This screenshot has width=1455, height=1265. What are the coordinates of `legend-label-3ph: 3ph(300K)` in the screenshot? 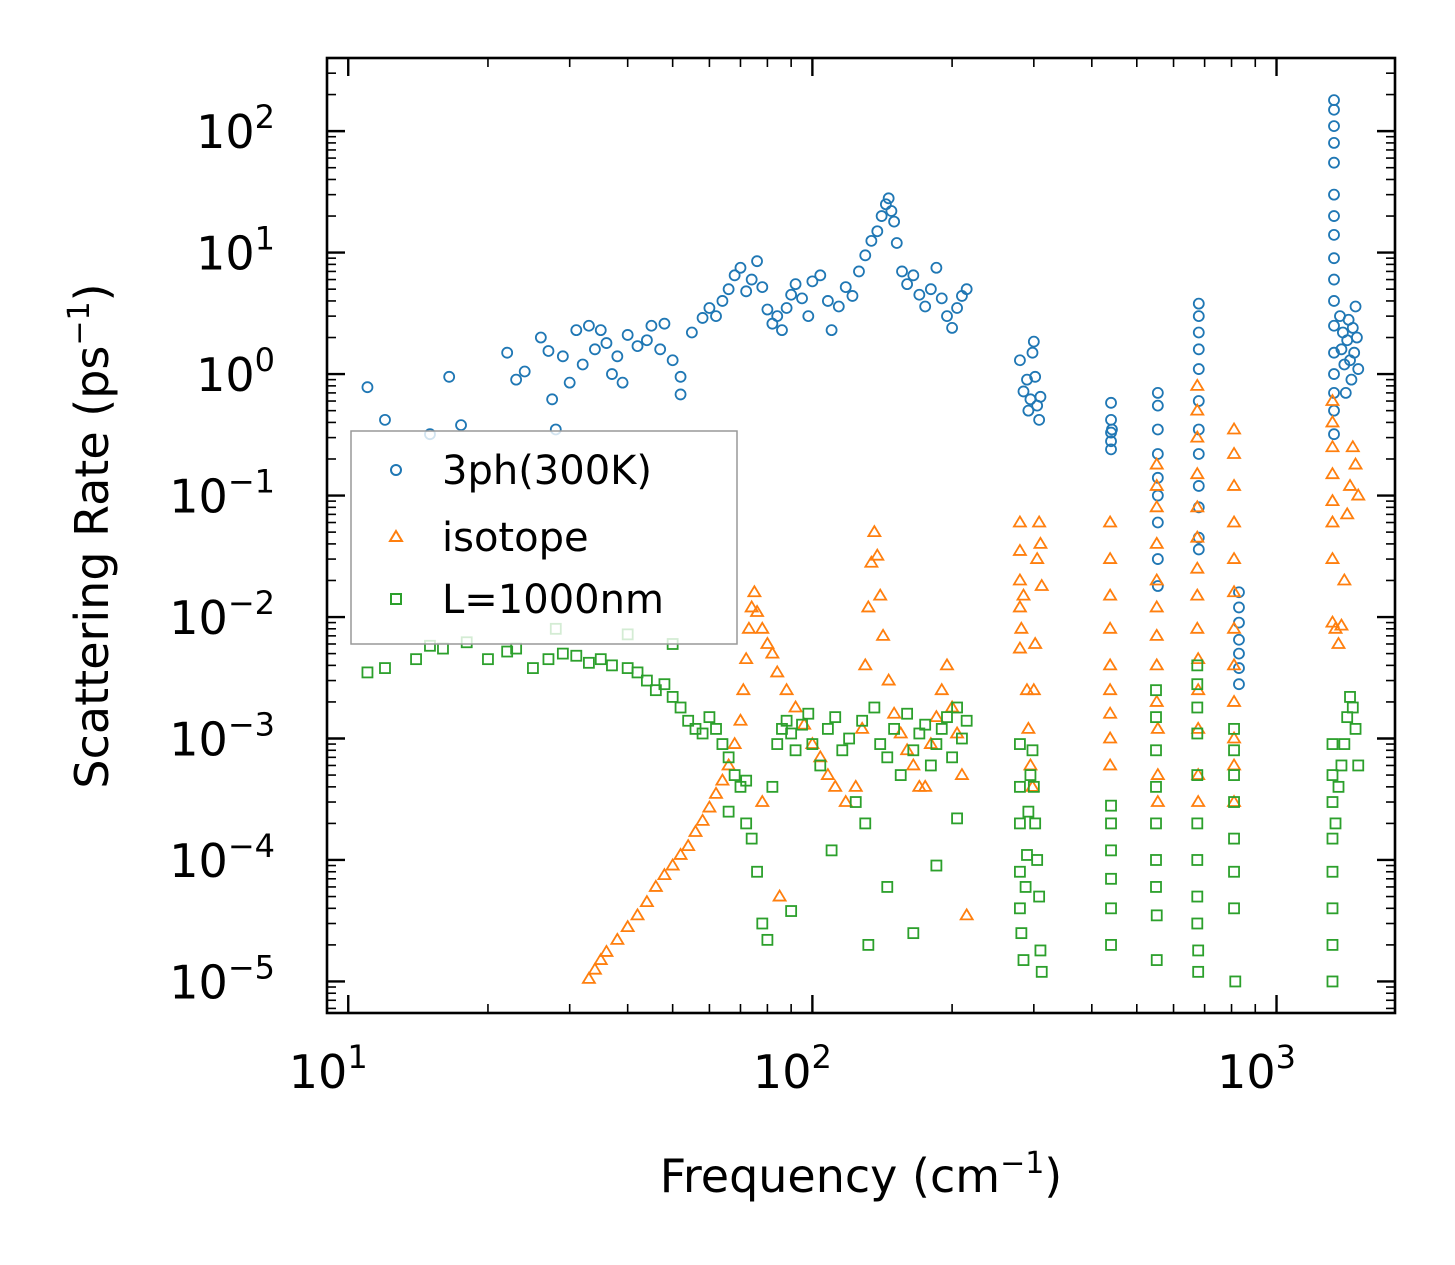 It's located at (547, 471).